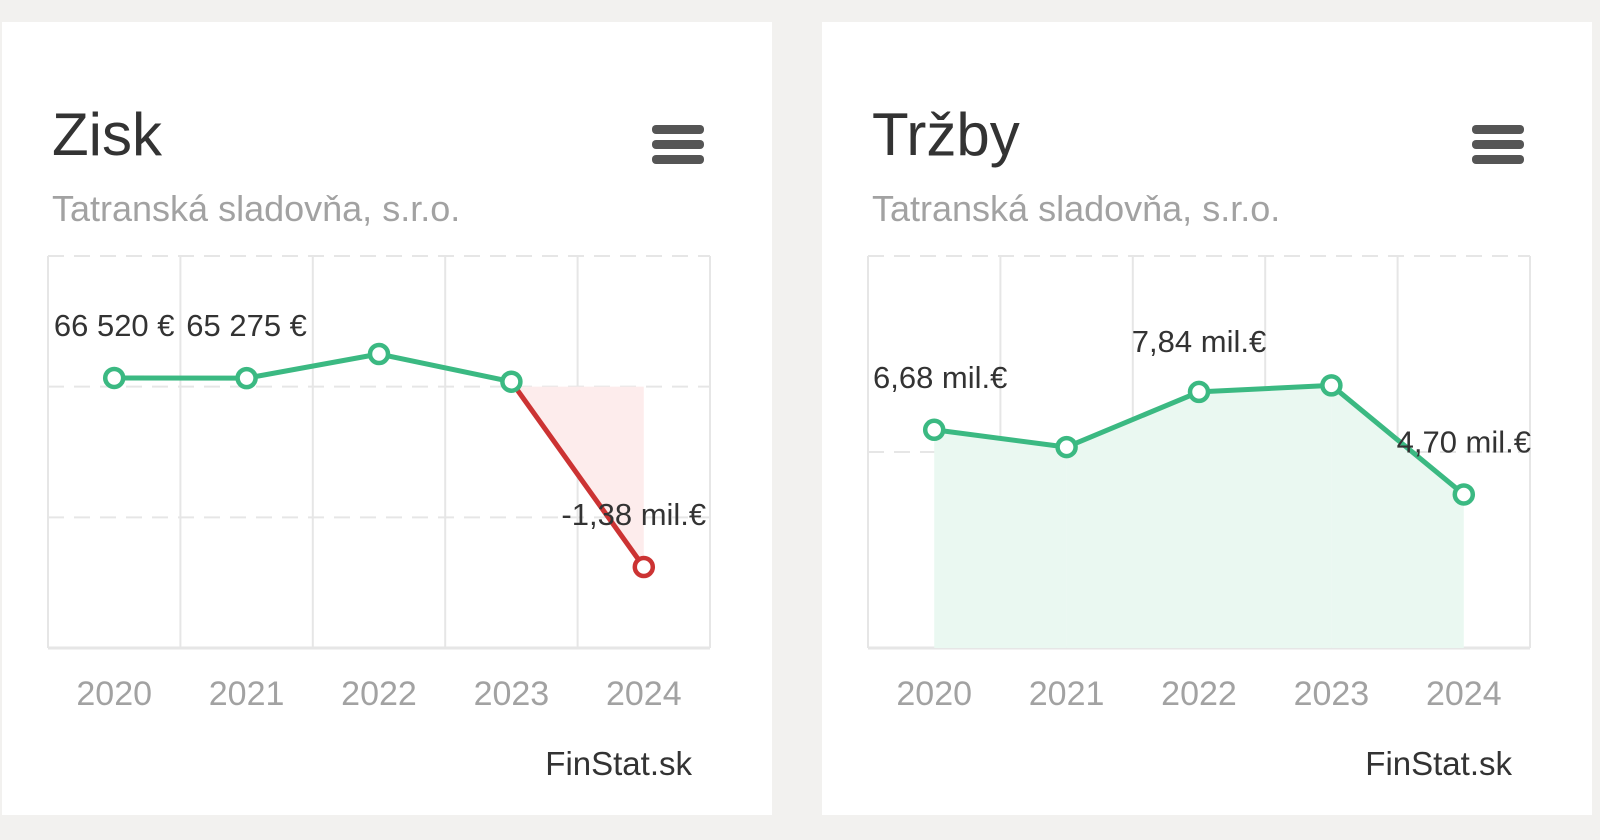 The height and width of the screenshot is (840, 1600). I want to click on data-label: -1,38 mil.€, so click(633, 514).